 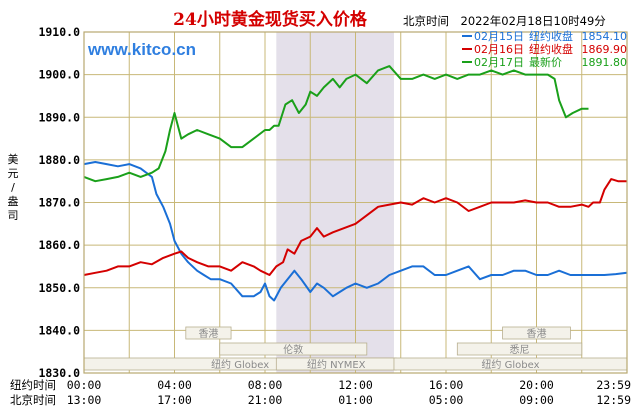 I want to click on x-axis-row-label: 纽约时间, so click(x=33, y=385).